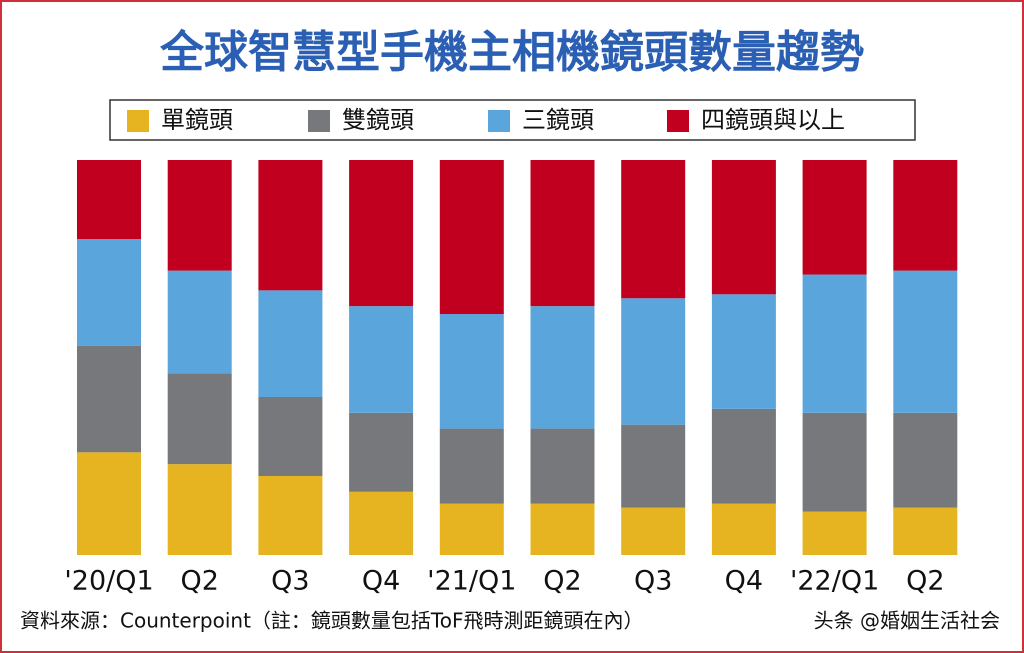 This screenshot has height=653, width=1024. I want to click on legend: 單鏡頭 雙鏡頭 三鏡頭 四鏡頭與以上, so click(486, 120).